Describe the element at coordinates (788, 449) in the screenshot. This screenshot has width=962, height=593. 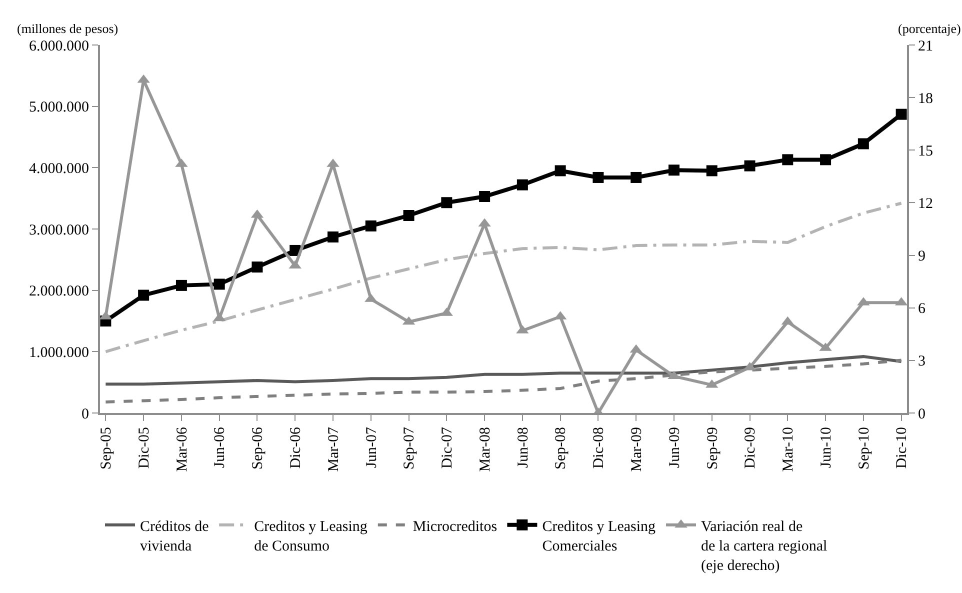
I see `x-tick-label: Mar-10` at that location.